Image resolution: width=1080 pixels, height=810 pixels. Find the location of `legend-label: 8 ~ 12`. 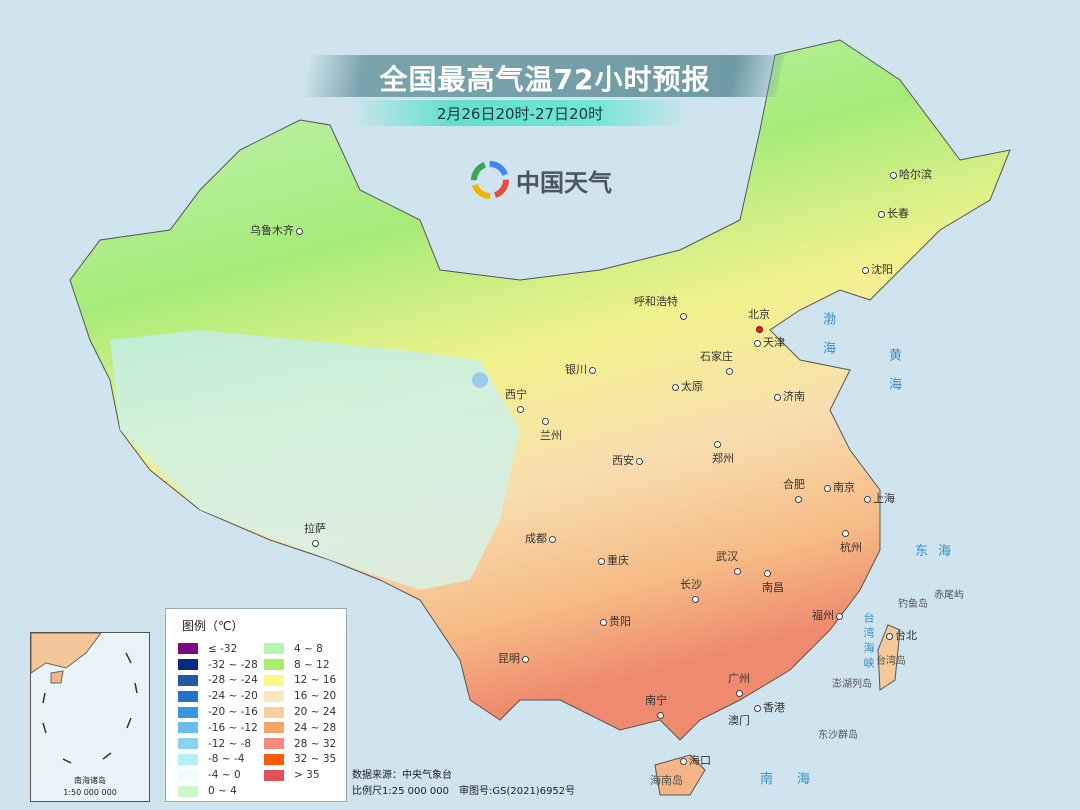

legend-label: 8 ~ 12 is located at coordinates (312, 664).